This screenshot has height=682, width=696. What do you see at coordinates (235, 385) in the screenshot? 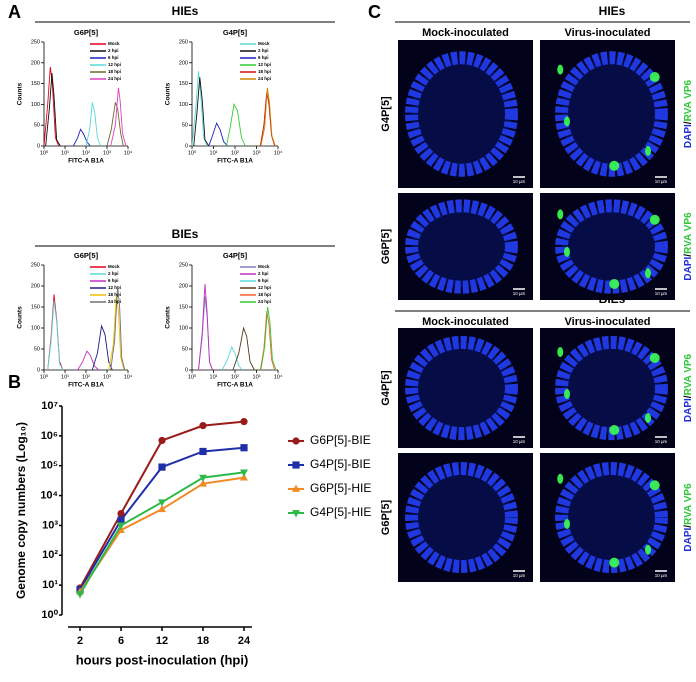
I see `x-axis-label: FITC-A B1A` at bounding box center [235, 385].